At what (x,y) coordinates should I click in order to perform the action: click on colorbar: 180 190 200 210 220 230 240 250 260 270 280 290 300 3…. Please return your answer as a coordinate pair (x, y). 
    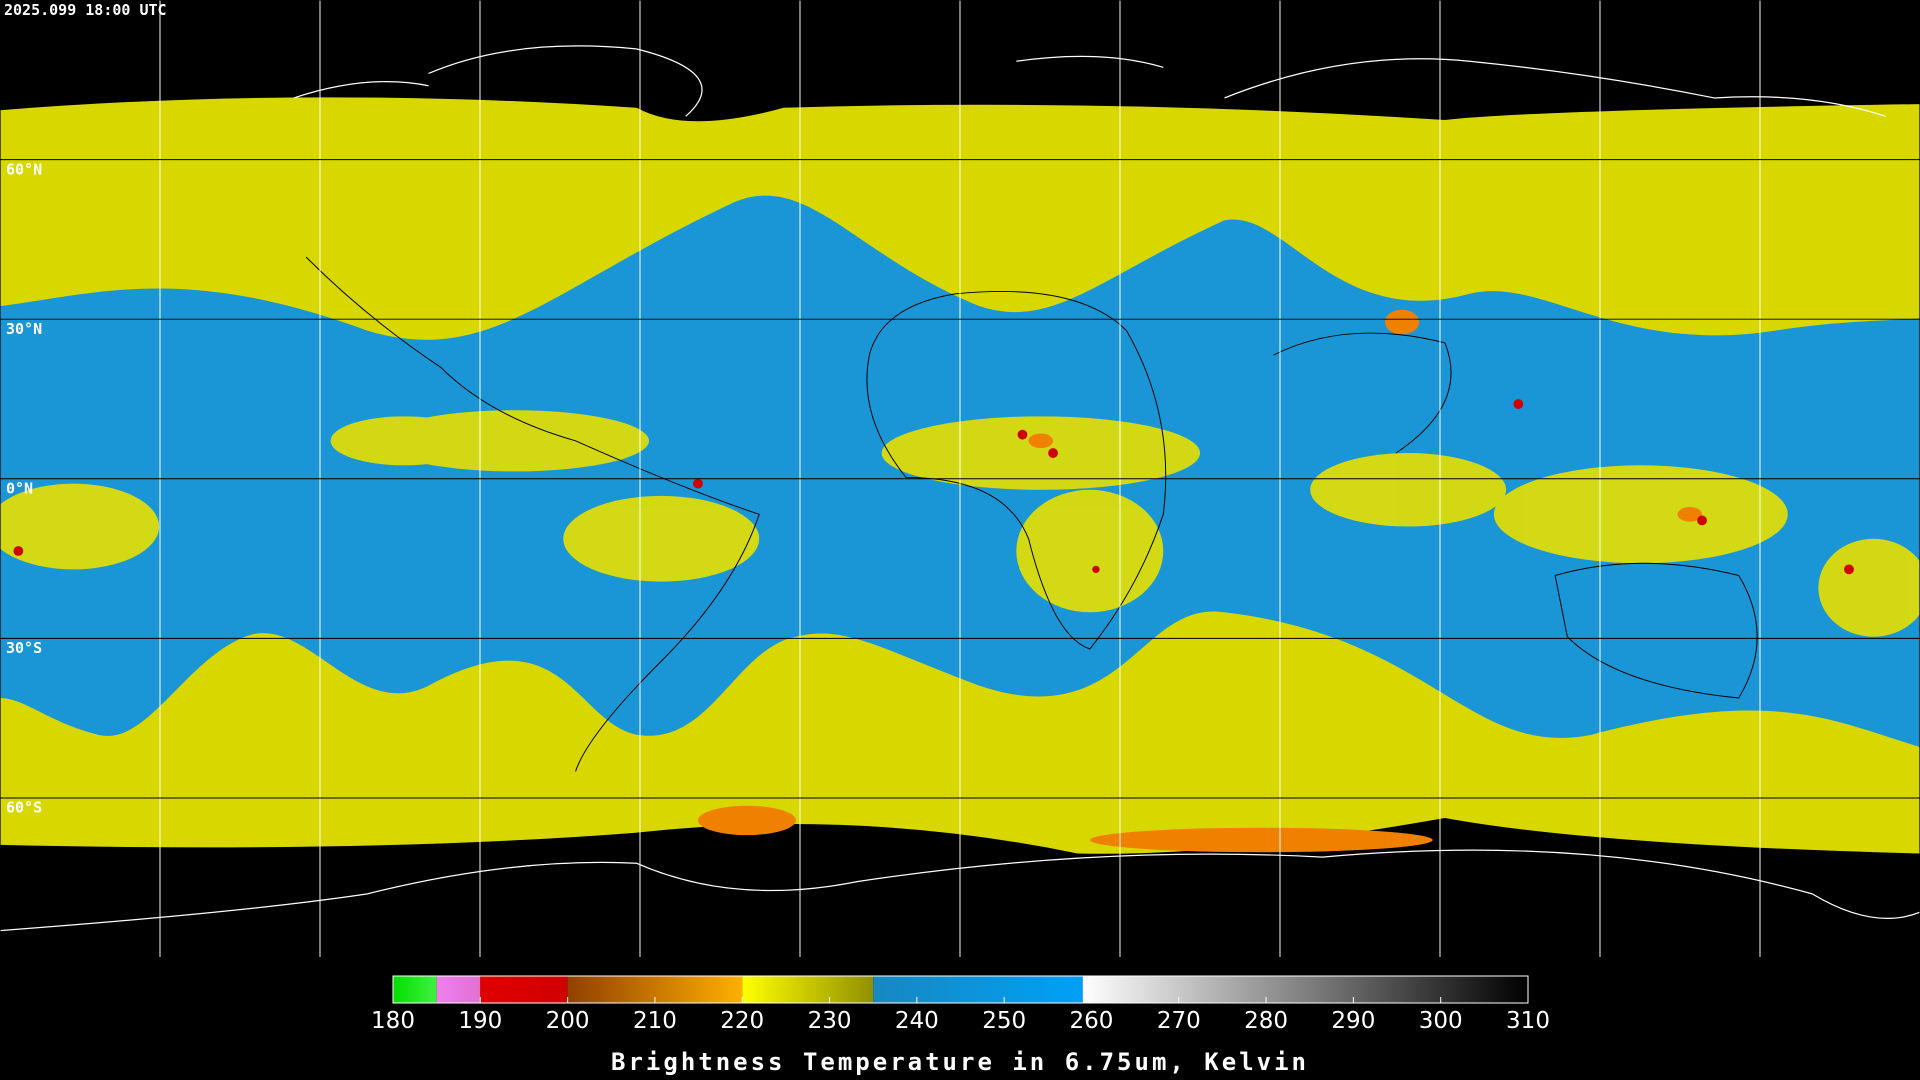
    Looking at the image, I should click on (960, 1004).